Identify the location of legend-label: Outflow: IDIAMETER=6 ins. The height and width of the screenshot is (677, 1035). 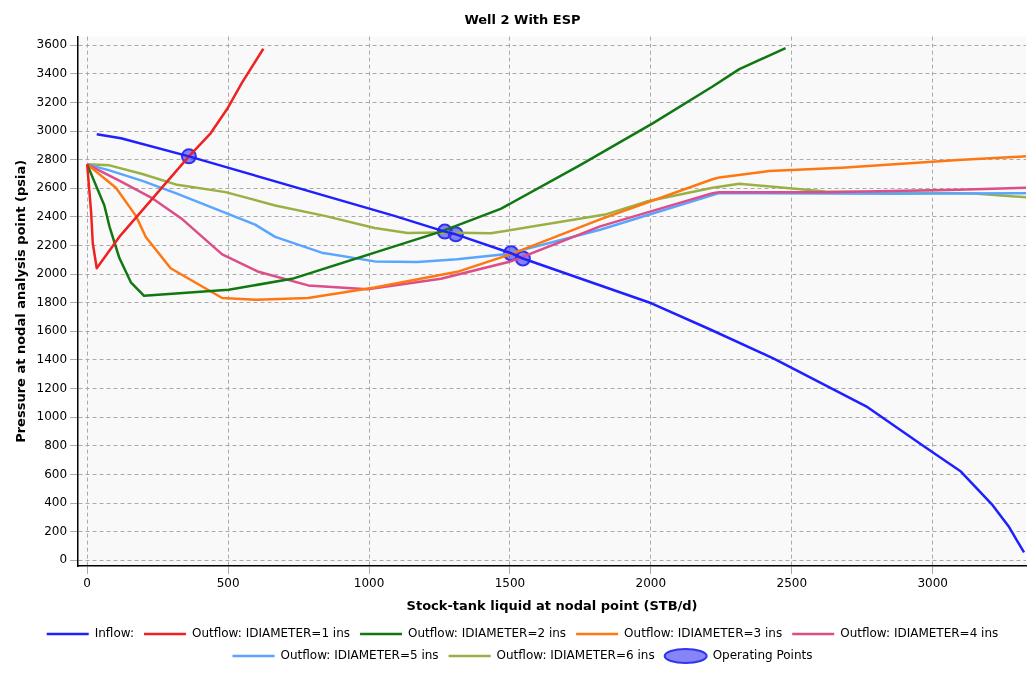
(575, 655).